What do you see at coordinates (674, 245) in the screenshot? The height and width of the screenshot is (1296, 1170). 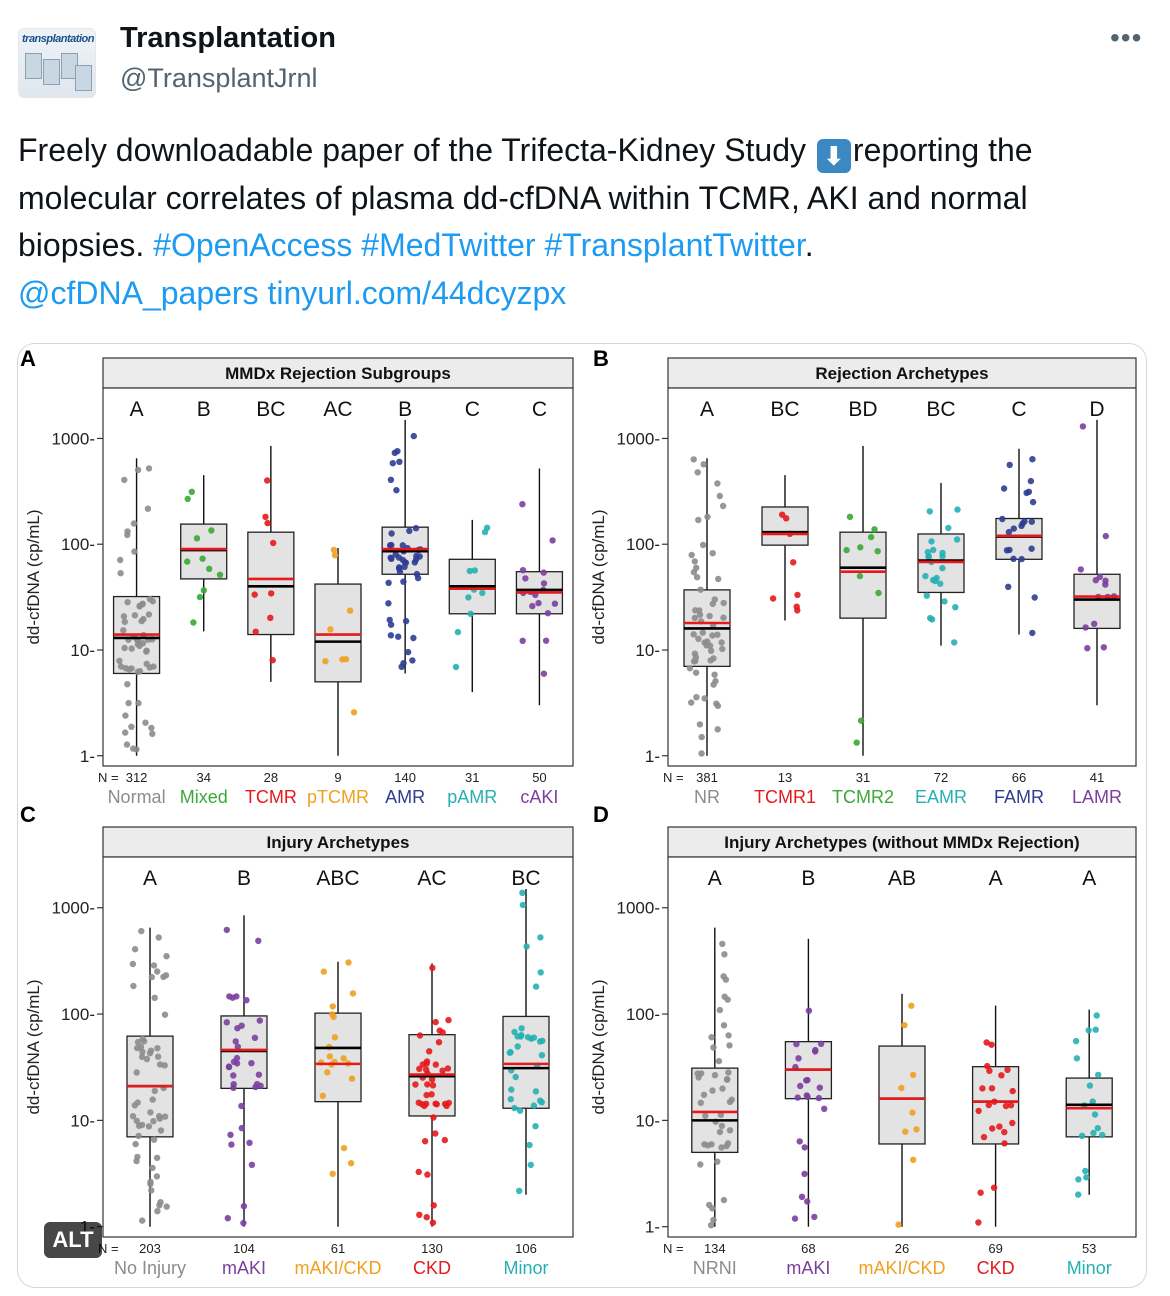 I see `hashtag-link: #TransplantTwitter` at bounding box center [674, 245].